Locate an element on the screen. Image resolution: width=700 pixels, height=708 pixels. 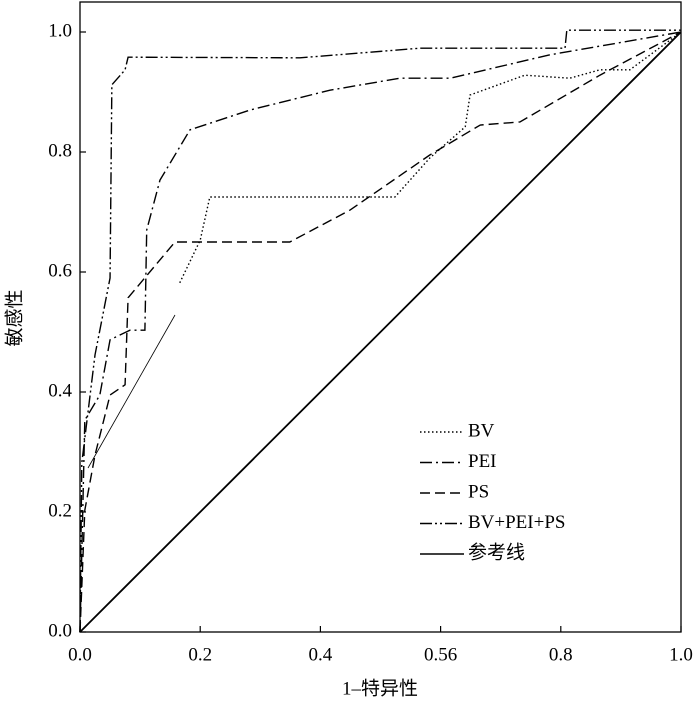
y-tick-label: 0.0 is located at coordinates (60, 630).